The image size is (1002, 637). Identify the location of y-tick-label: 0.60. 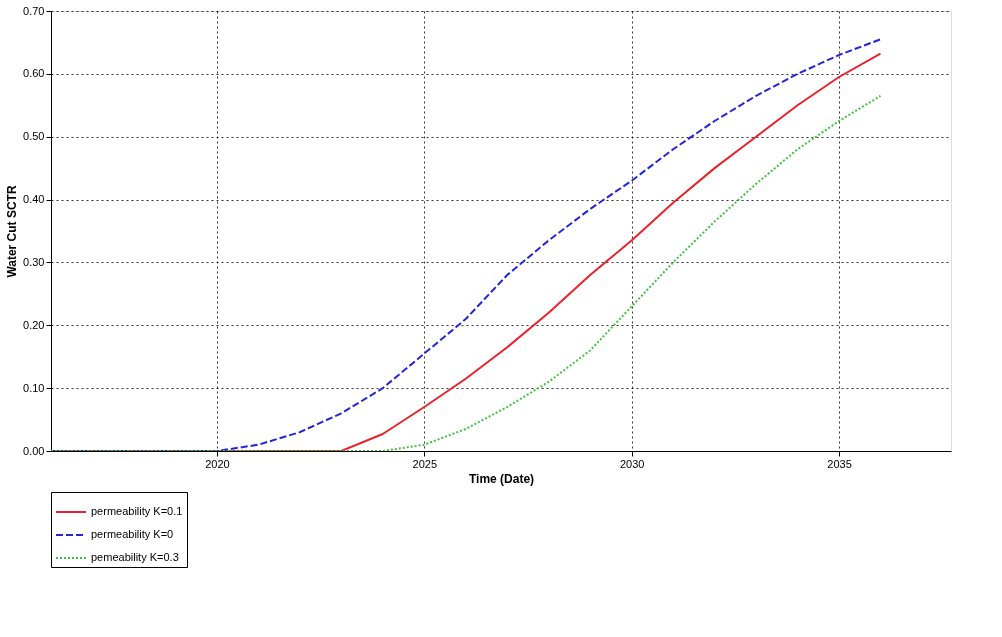
(34, 73).